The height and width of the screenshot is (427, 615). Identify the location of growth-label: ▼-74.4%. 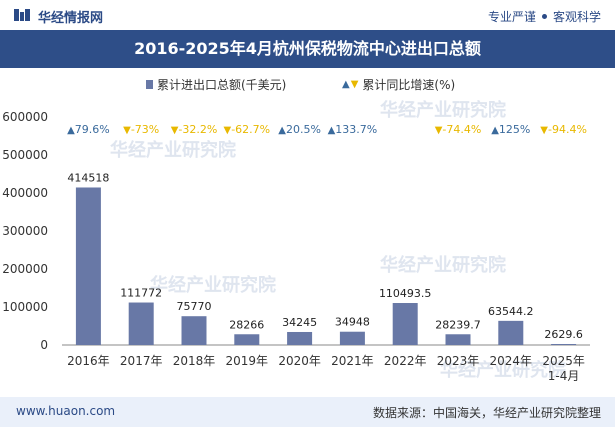
(458, 129).